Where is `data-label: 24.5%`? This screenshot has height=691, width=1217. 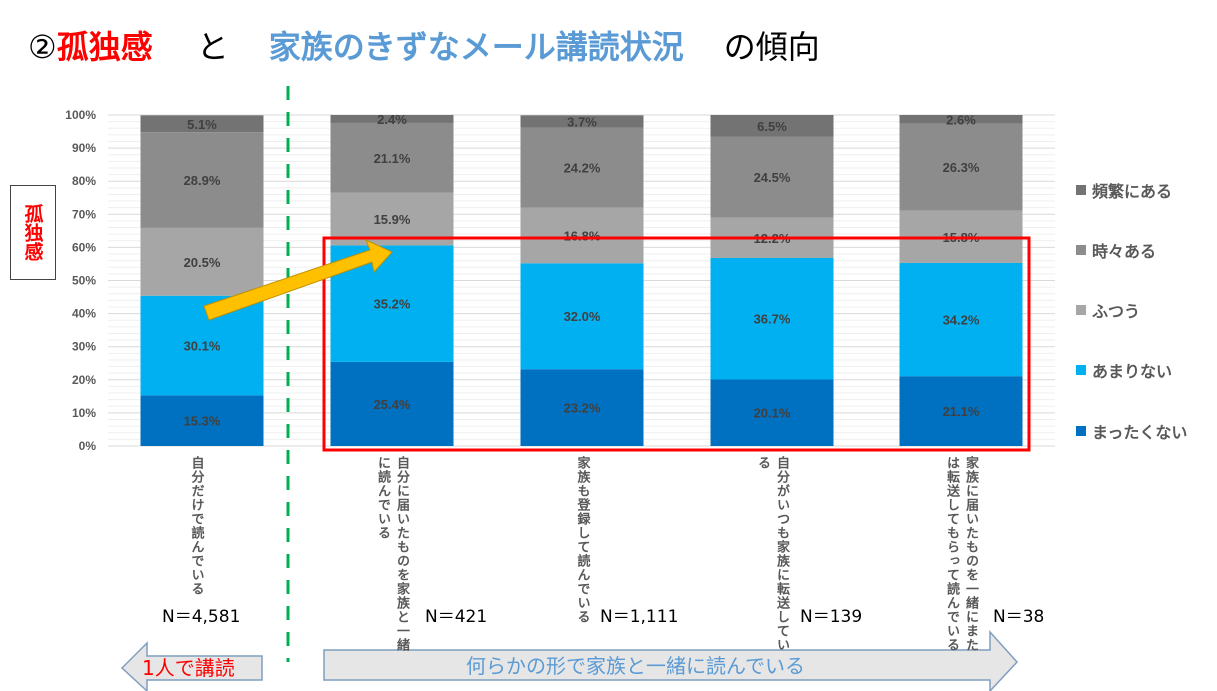
data-label: 24.5% is located at coordinates (772, 177).